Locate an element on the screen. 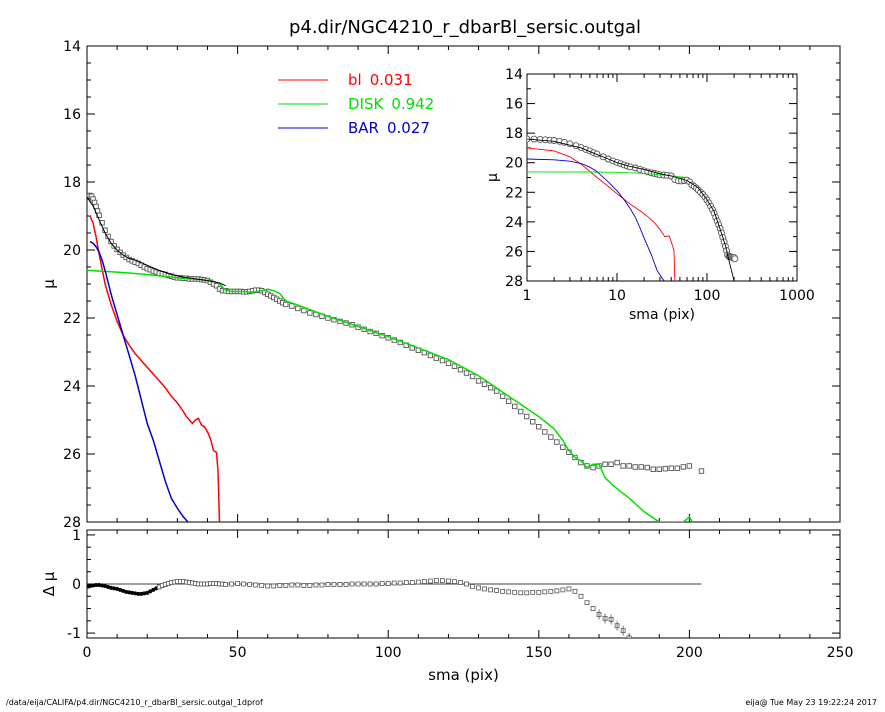  inset-y-tick-label: 24 is located at coordinates (514, 223).